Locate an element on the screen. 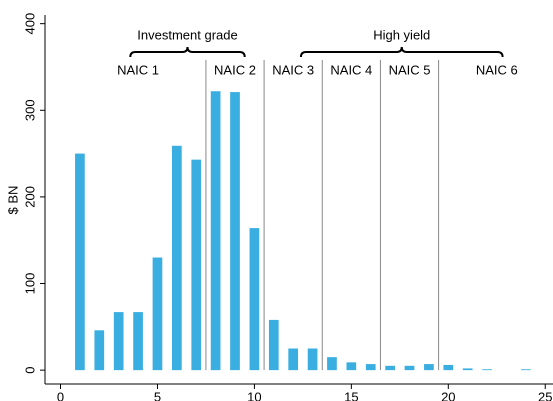 Image resolution: width=553 pixels, height=401 pixels. x-tick-label: 20 is located at coordinates (448, 395).